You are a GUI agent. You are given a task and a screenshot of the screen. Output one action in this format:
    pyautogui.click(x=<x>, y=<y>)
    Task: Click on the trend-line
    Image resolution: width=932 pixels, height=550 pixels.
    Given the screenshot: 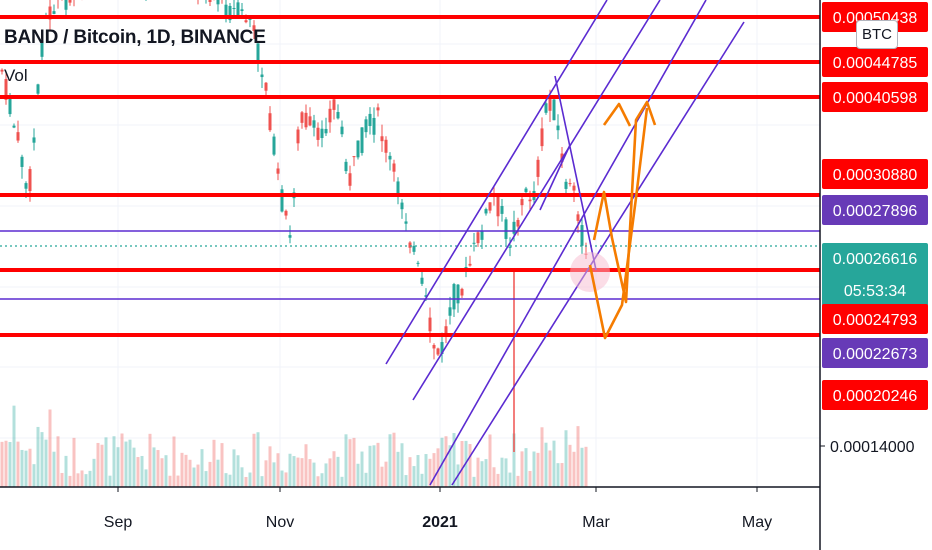 What is the action you would take?
    pyautogui.click(x=575, y=173)
    